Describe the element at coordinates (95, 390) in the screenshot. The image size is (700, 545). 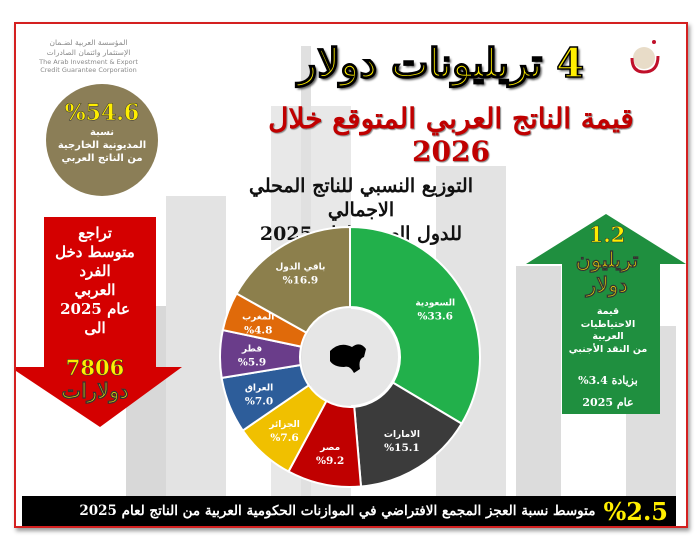
I see `income-unit: دولارات` at that location.